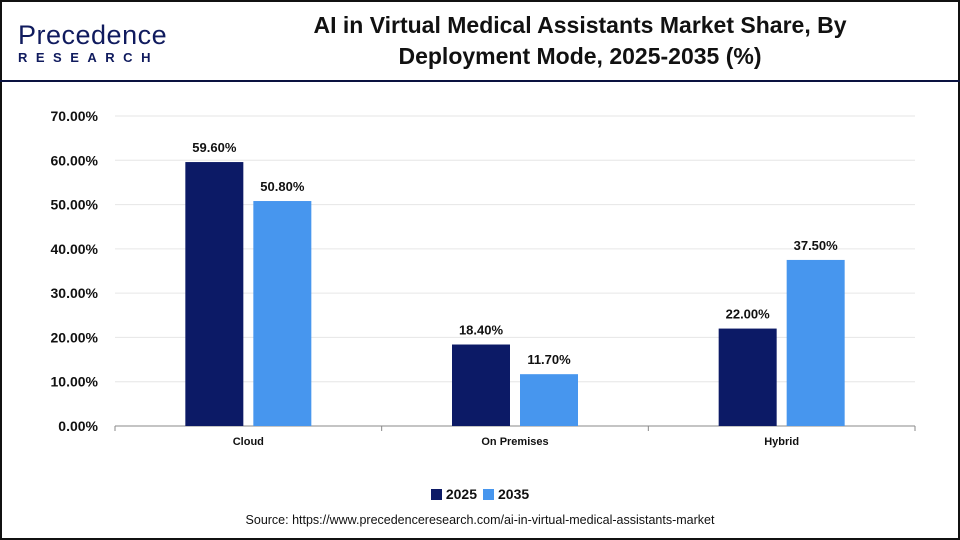 The height and width of the screenshot is (540, 960). Describe the element at coordinates (75, 293) in the screenshot. I see `y-tick-label: 30.00%` at that location.